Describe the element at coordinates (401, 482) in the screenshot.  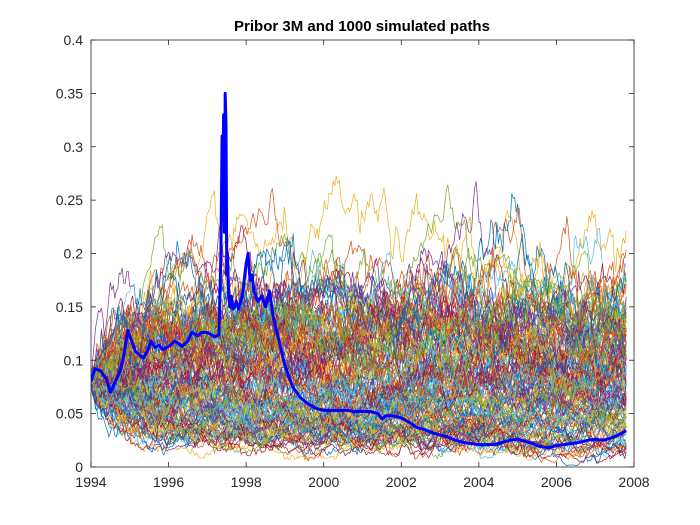
I see `x-tick-label: 2002` at that location.